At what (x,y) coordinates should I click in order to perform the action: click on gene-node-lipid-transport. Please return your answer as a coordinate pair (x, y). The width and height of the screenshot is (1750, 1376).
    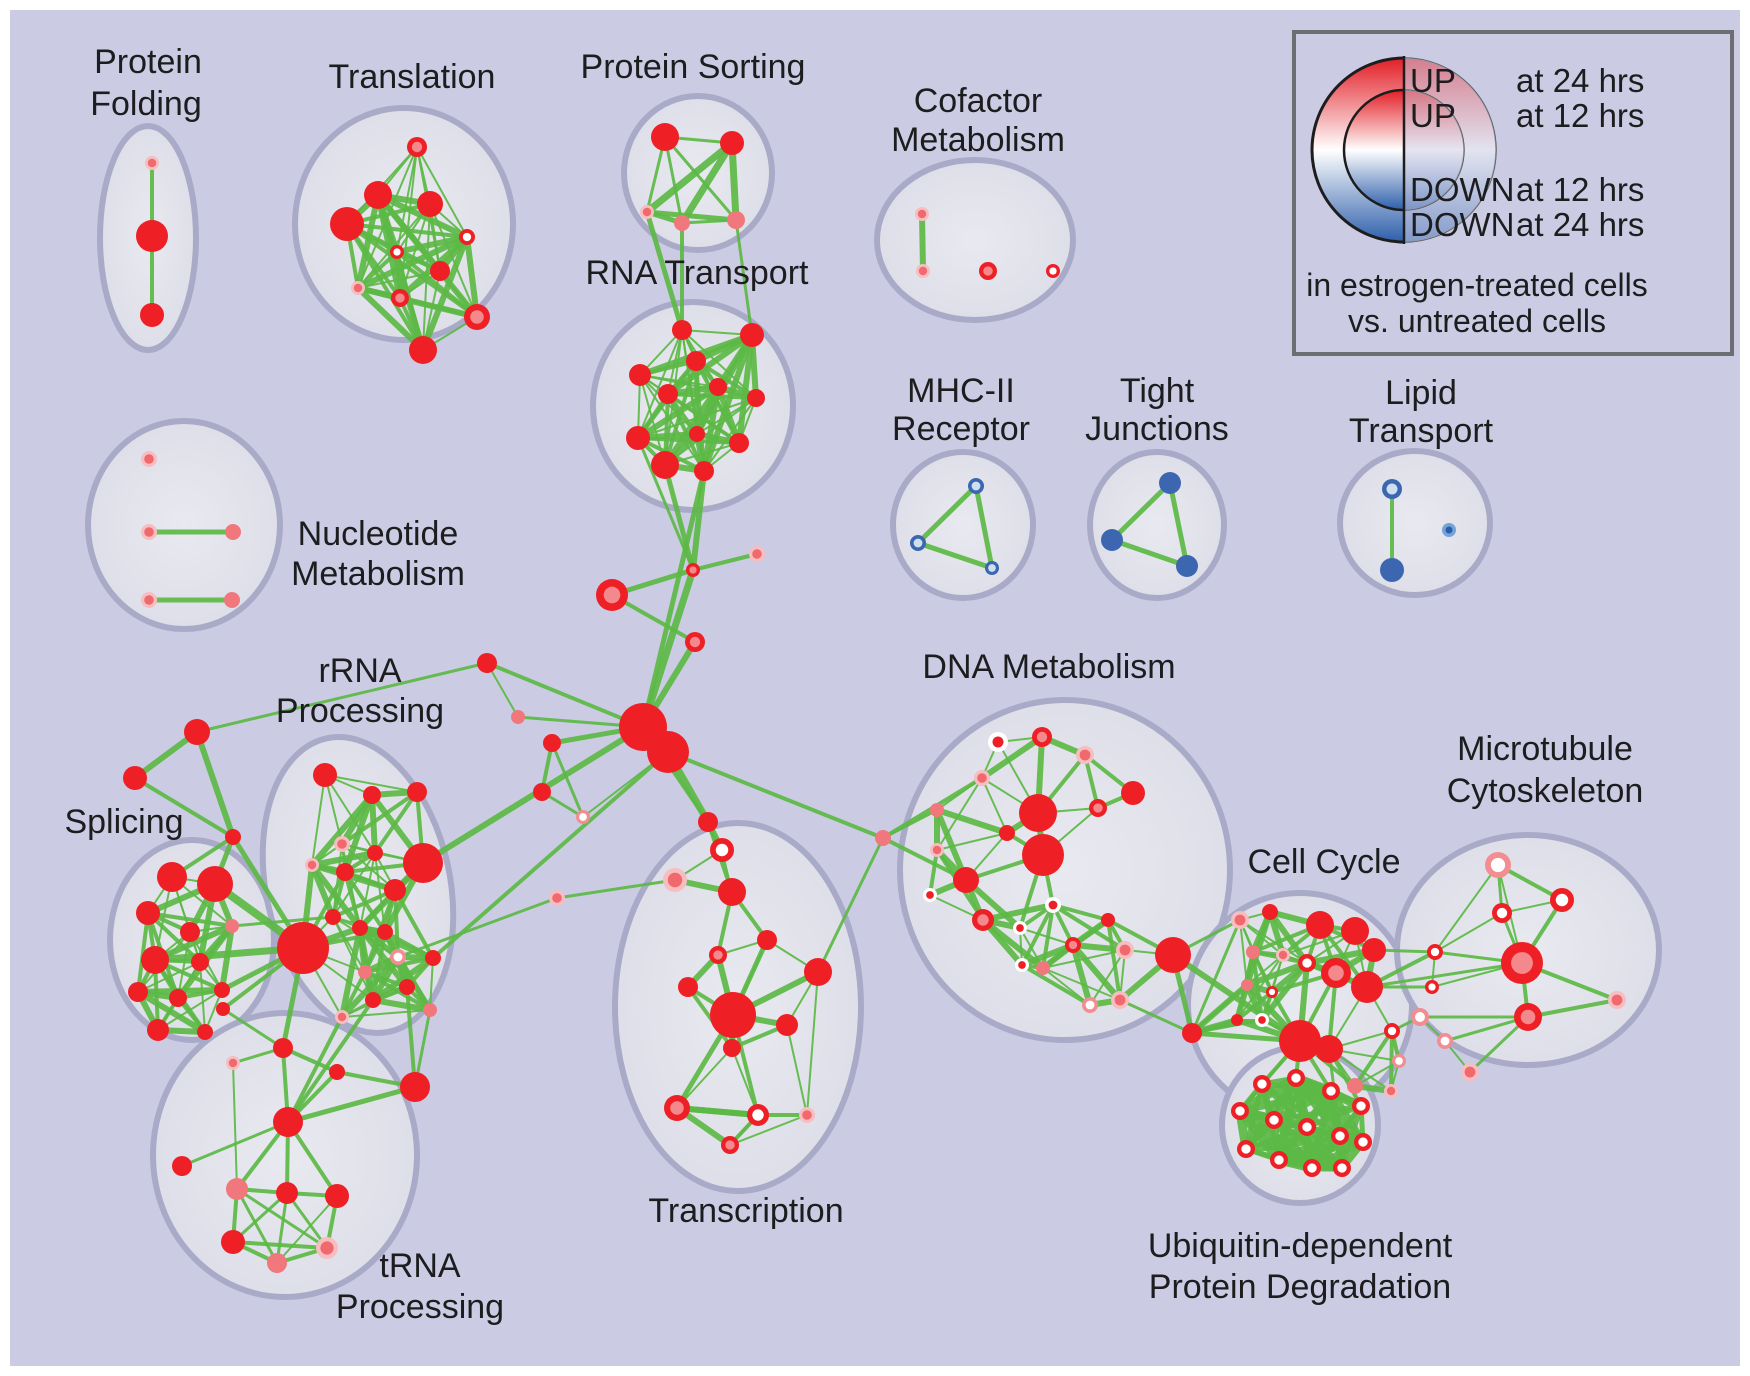
    Looking at the image, I should click on (1392, 570).